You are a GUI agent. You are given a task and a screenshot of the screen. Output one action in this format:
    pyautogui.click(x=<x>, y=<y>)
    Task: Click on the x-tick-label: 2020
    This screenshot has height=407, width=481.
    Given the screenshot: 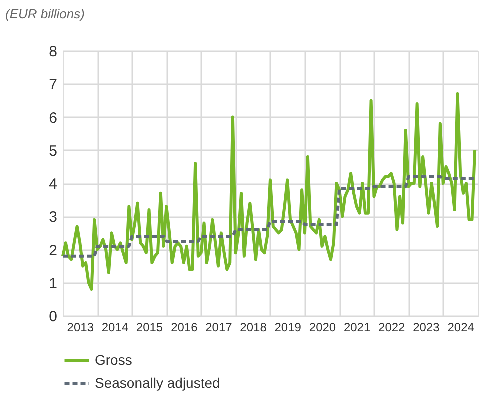 What is the action you would take?
    pyautogui.click(x=322, y=327)
    